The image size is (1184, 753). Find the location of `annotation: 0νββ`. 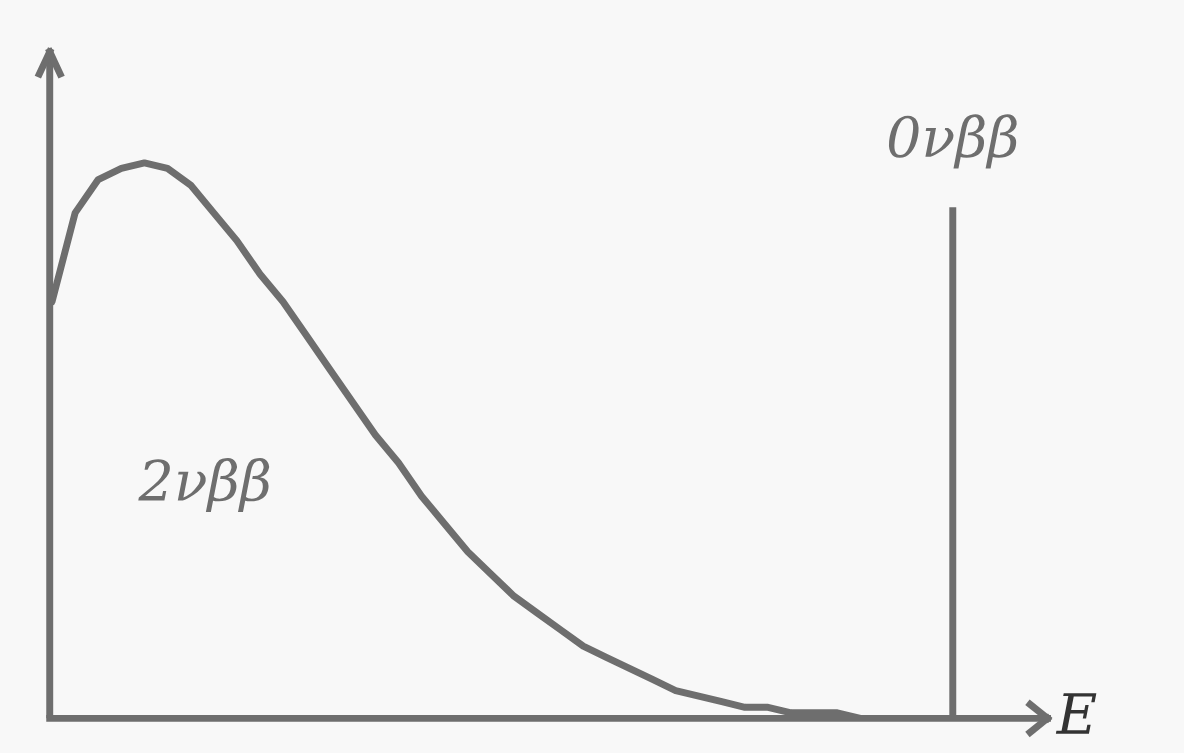

annotation: 0νββ is located at coordinates (952, 141).